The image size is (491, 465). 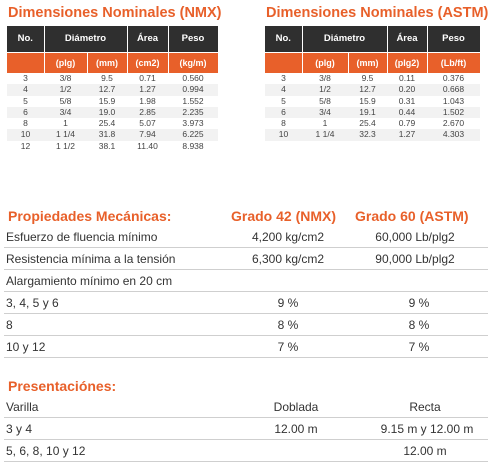 What do you see at coordinates (367, 135) in the screenshot?
I see `cell-diameter-mm: 32.3` at bounding box center [367, 135].